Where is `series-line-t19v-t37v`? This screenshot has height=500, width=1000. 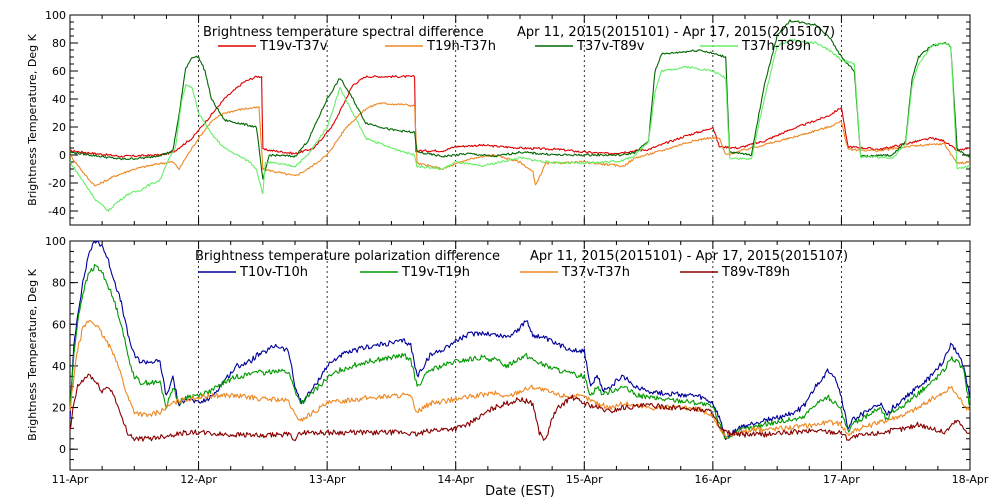
series-line-t19v-t37v is located at coordinates (520, 116).